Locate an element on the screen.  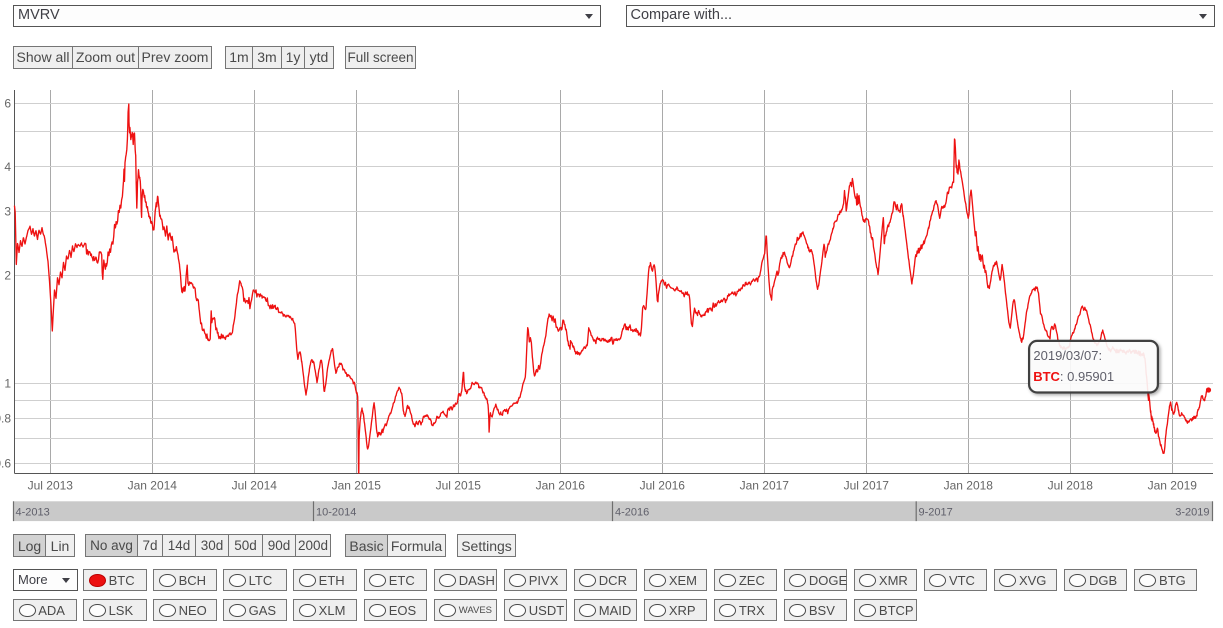
svg-text: 2 is located at coordinates (7, 275).